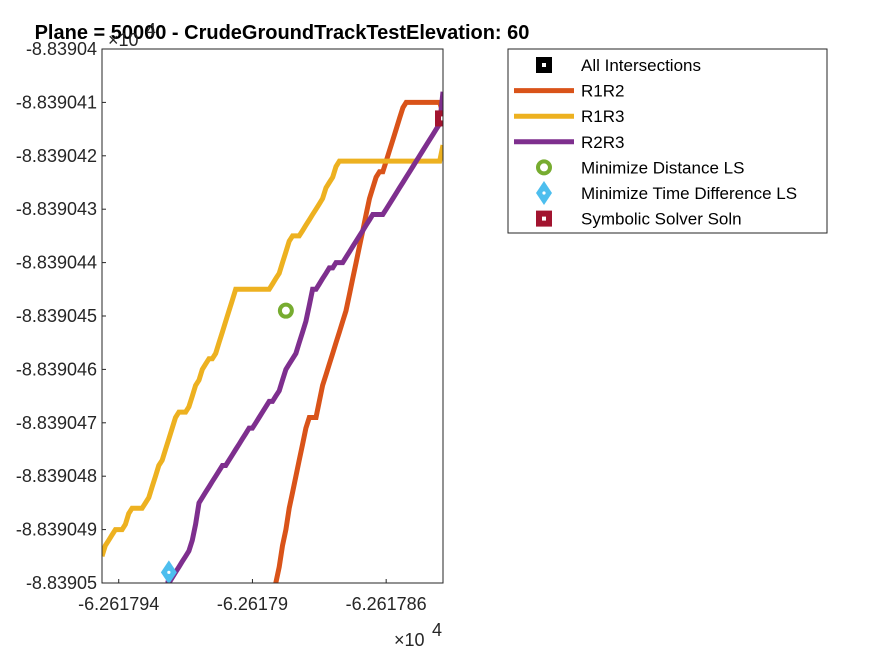 Image resolution: width=875 pixels, height=656 pixels. What do you see at coordinates (168, 571) in the screenshot?
I see `marker-minimize-time-difference-ls` at bounding box center [168, 571].